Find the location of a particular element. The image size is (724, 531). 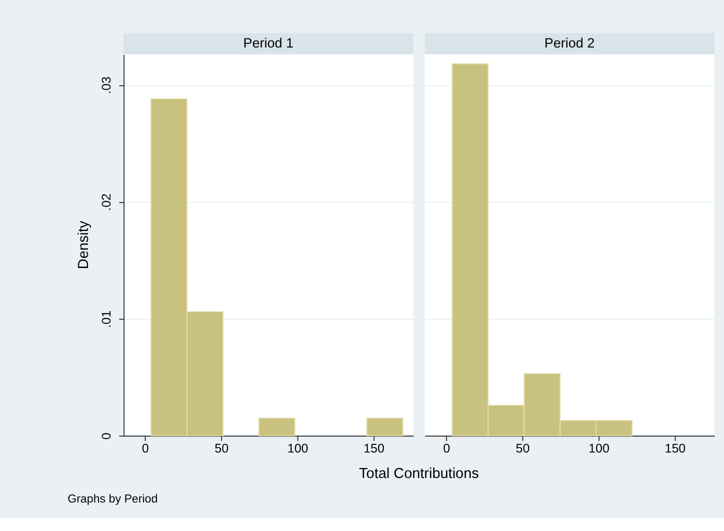

y-tick-label: 0 is located at coordinates (107, 436).